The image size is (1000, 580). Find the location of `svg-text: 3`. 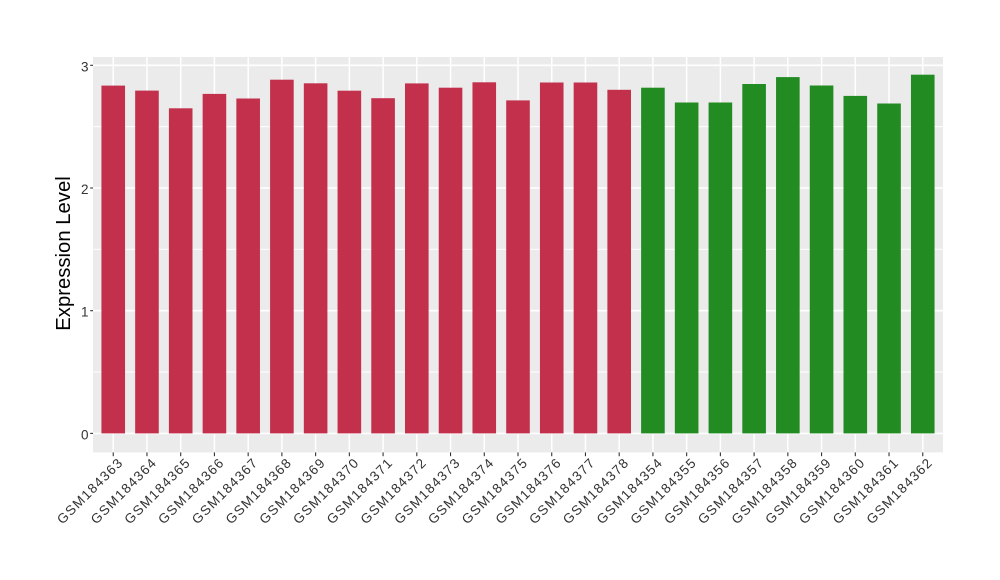

svg-text: 3 is located at coordinates (85, 66).